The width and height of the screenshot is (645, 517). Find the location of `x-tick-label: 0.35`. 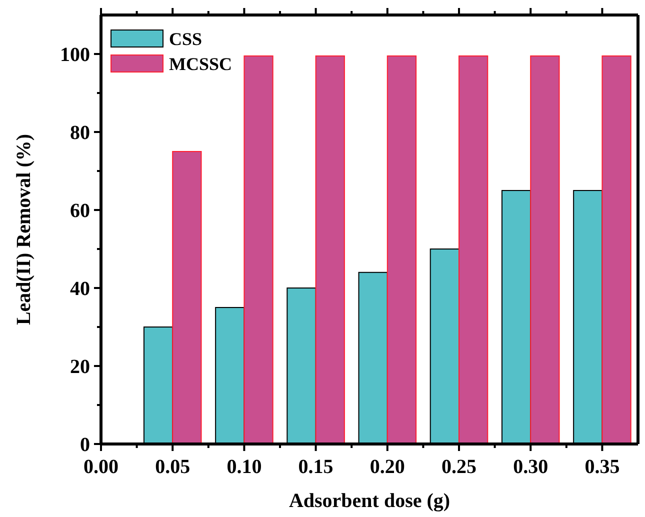

x-tick-label: 0.35 is located at coordinates (602, 467).